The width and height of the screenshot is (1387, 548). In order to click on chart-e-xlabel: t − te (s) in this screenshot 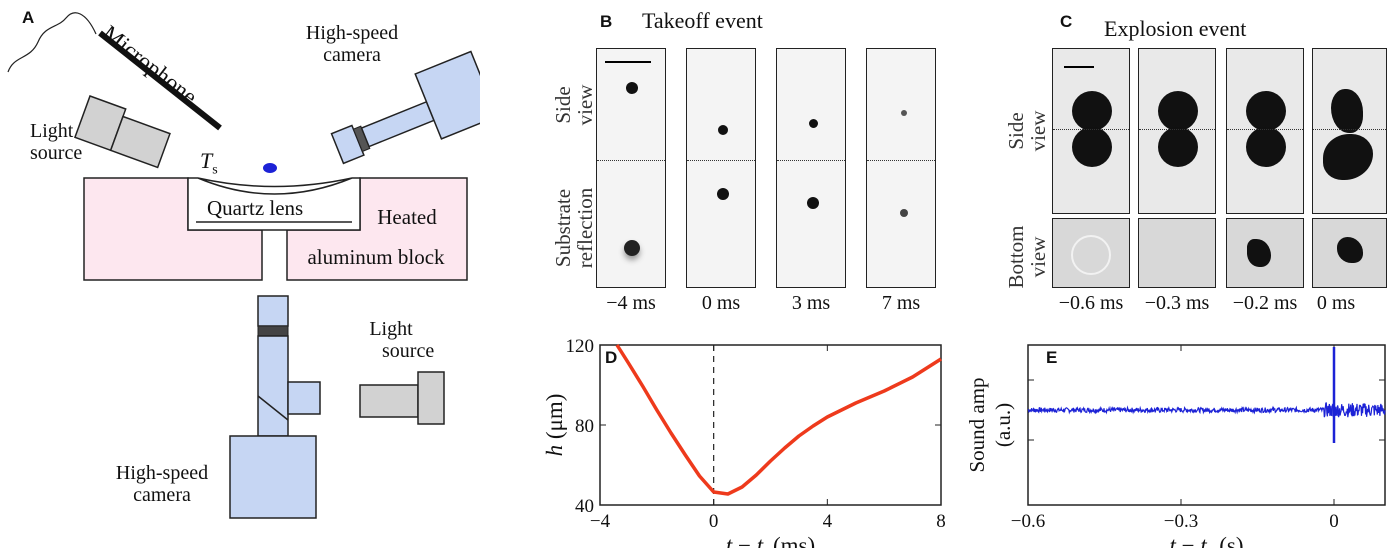, I will do `click(1207, 540)`.